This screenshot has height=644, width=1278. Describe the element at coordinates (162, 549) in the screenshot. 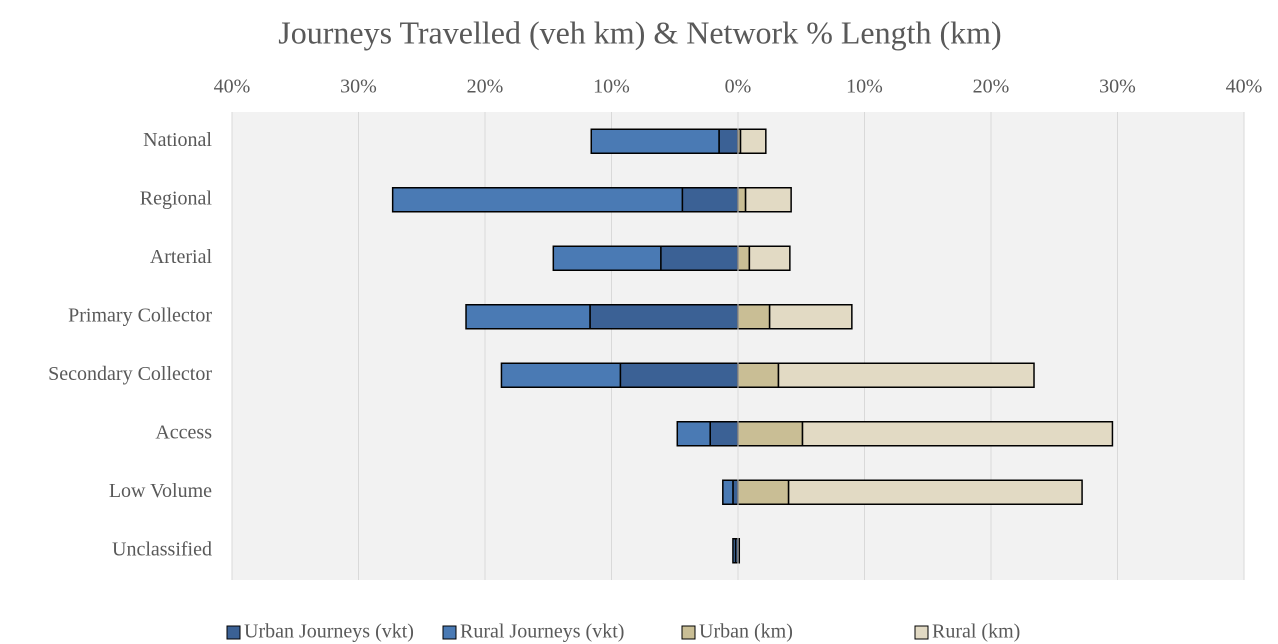

I see `y-tick-label: Unclassified` at that location.